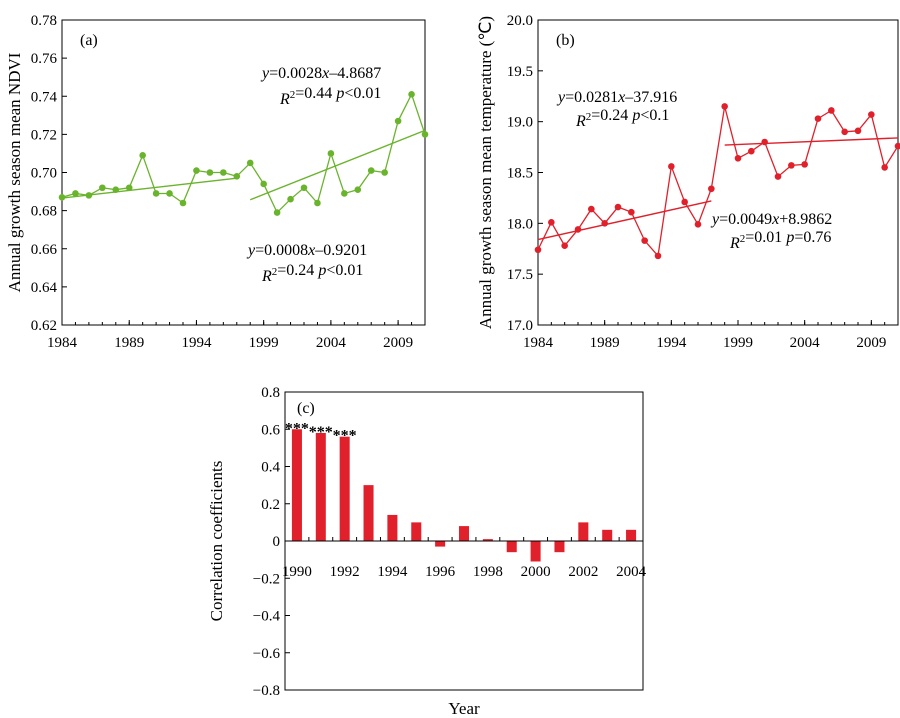  I want to click on y-tick-label: 0.8, so click(270, 393).